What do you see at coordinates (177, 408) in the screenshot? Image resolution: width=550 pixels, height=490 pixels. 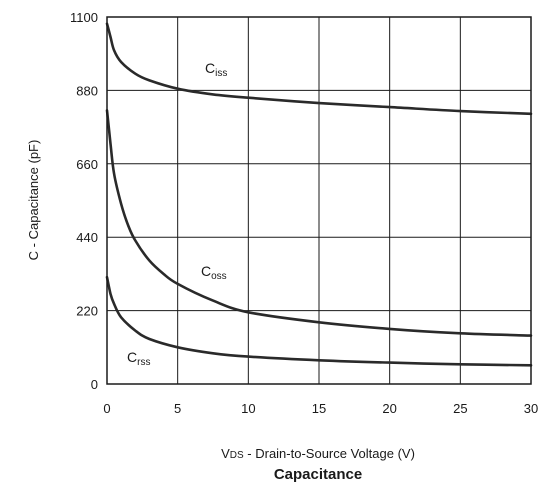 I see `x-tick-label: 5` at bounding box center [177, 408].